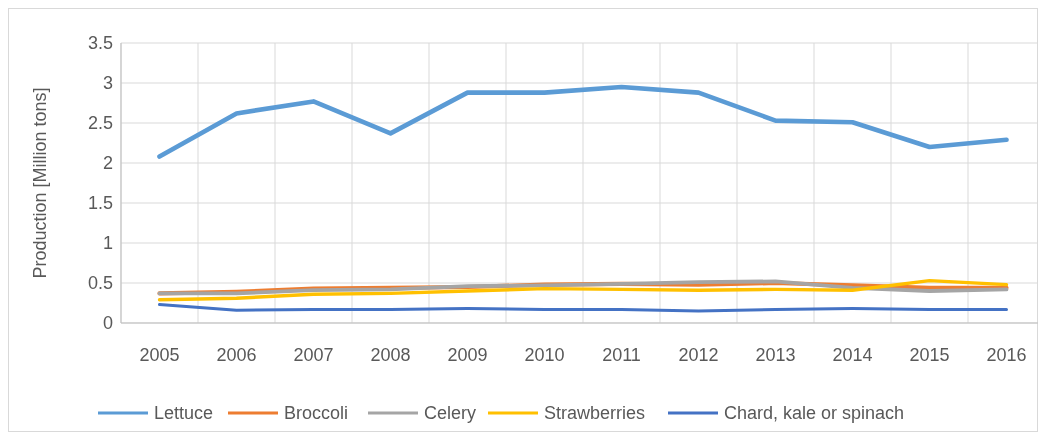 The height and width of the screenshot is (440, 1048). What do you see at coordinates (107, 243) in the screenshot?
I see `y-tick-label: 1` at bounding box center [107, 243].